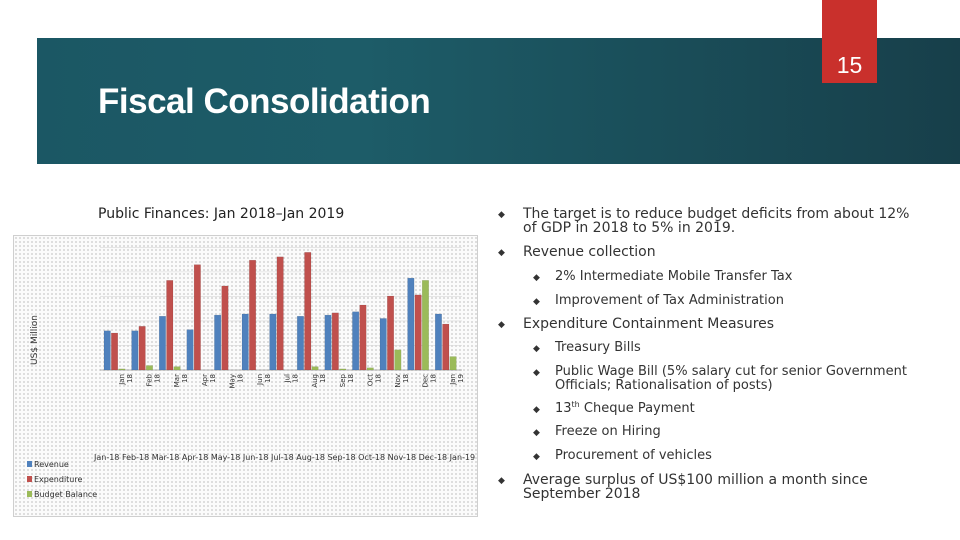  Describe the element at coordinates (260, 380) in the screenshot. I see `x-tick-label: Jun` at that location.